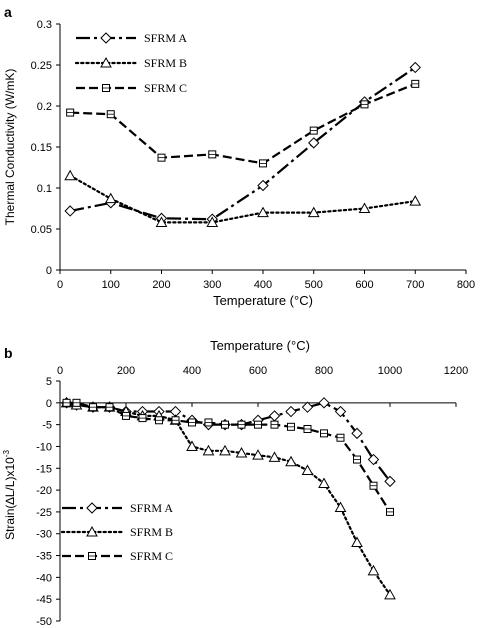 Image resolution: width=480 pixels, height=628 pixels. What do you see at coordinates (44, 578) in the screenshot?
I see `y-tick-label: -40` at bounding box center [44, 578].